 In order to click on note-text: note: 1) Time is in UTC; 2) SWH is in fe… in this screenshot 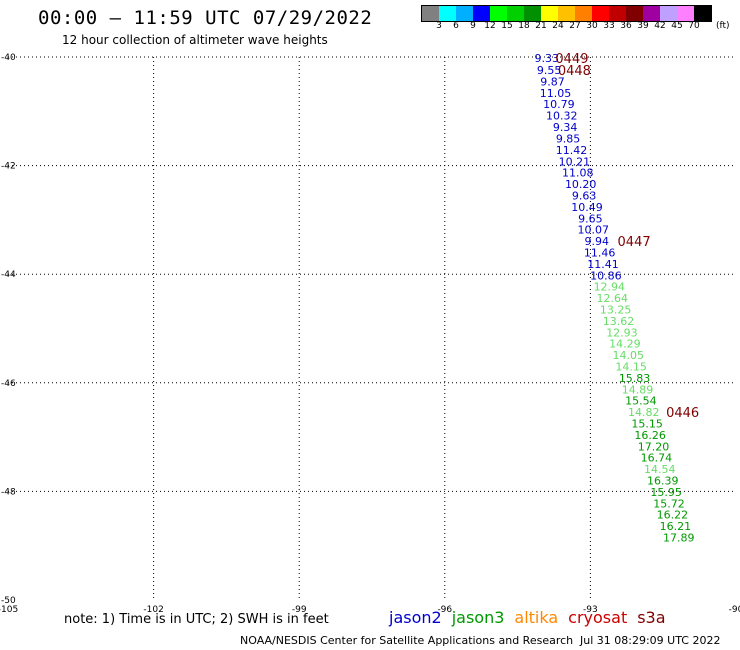, I will do `click(196, 619)`.